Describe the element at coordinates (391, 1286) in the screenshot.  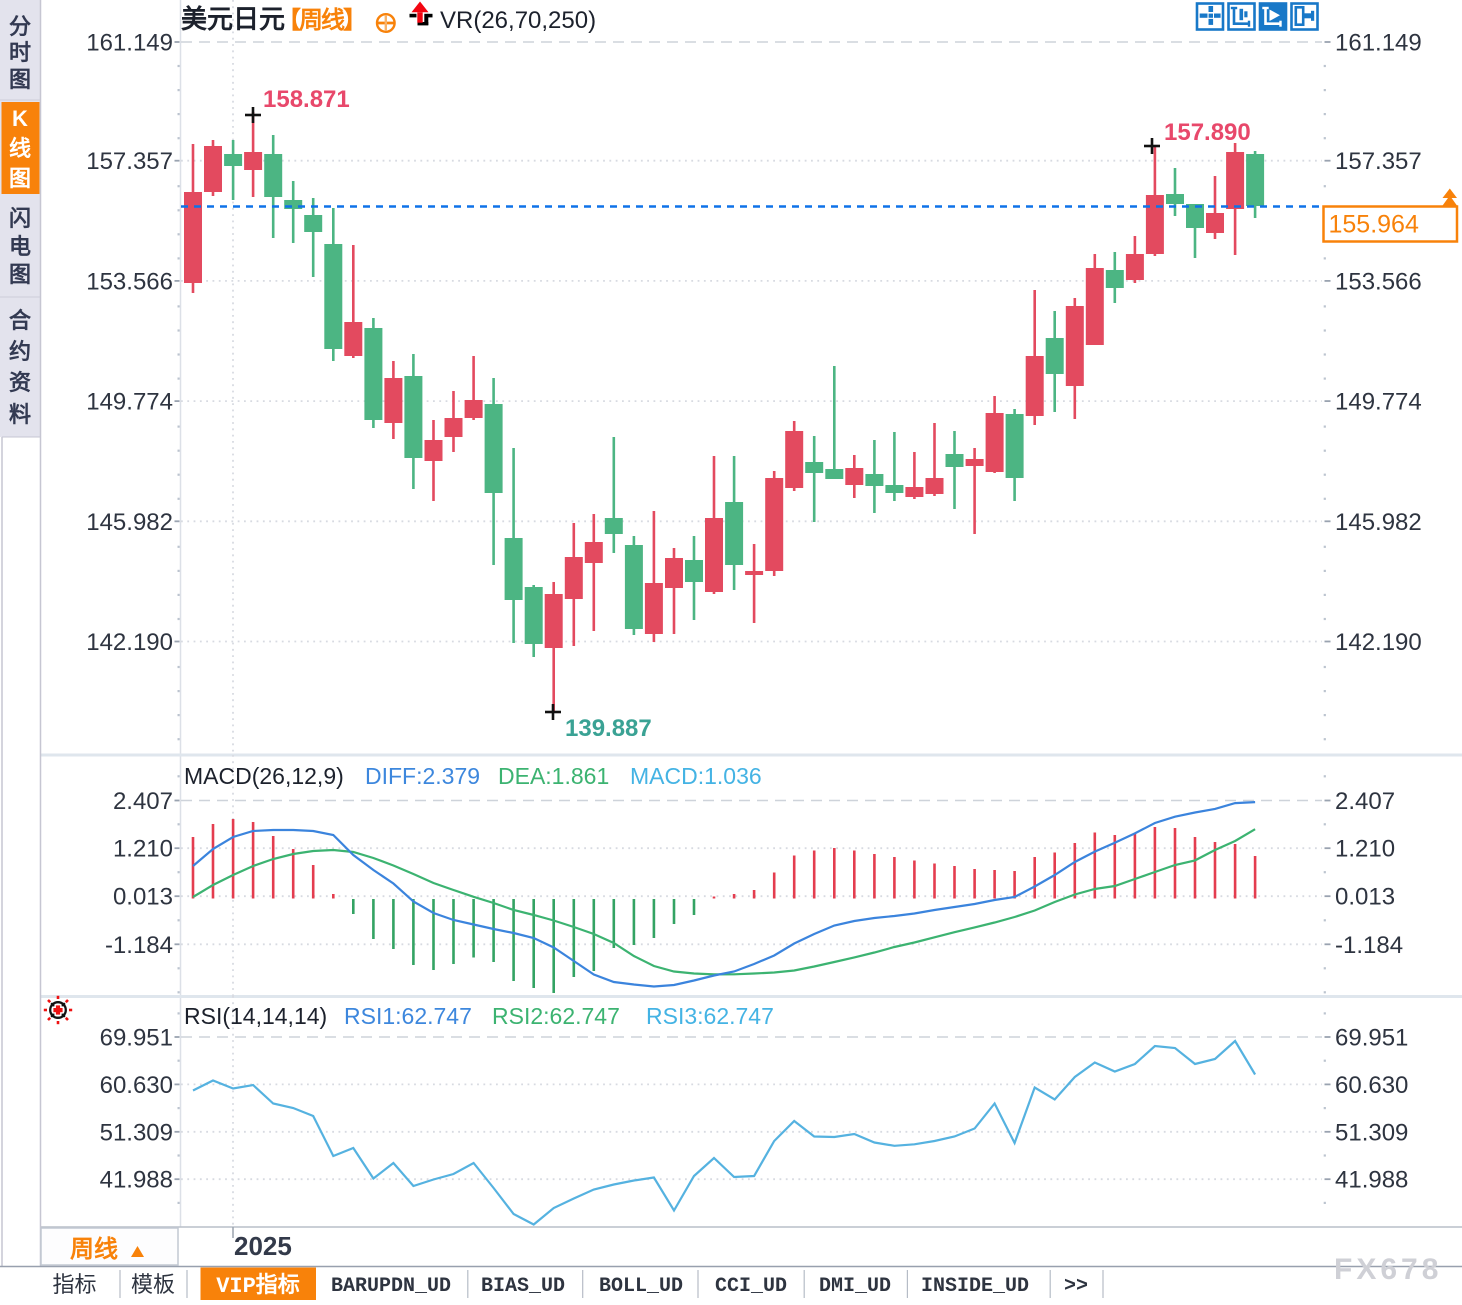
I see `svg-text: BARUPDN_UD` at that location.